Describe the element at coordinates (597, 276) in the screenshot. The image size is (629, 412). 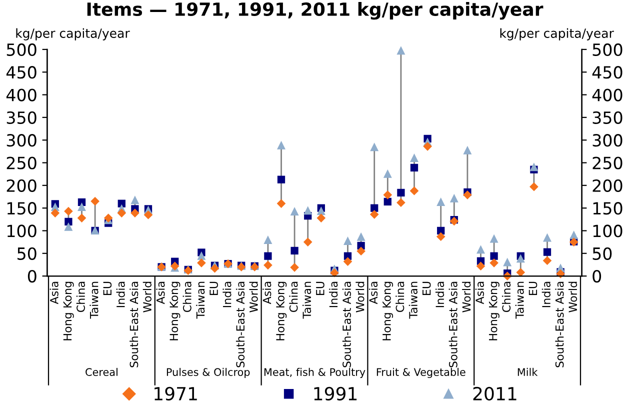
I see `y2-tick-label: 0` at that location.